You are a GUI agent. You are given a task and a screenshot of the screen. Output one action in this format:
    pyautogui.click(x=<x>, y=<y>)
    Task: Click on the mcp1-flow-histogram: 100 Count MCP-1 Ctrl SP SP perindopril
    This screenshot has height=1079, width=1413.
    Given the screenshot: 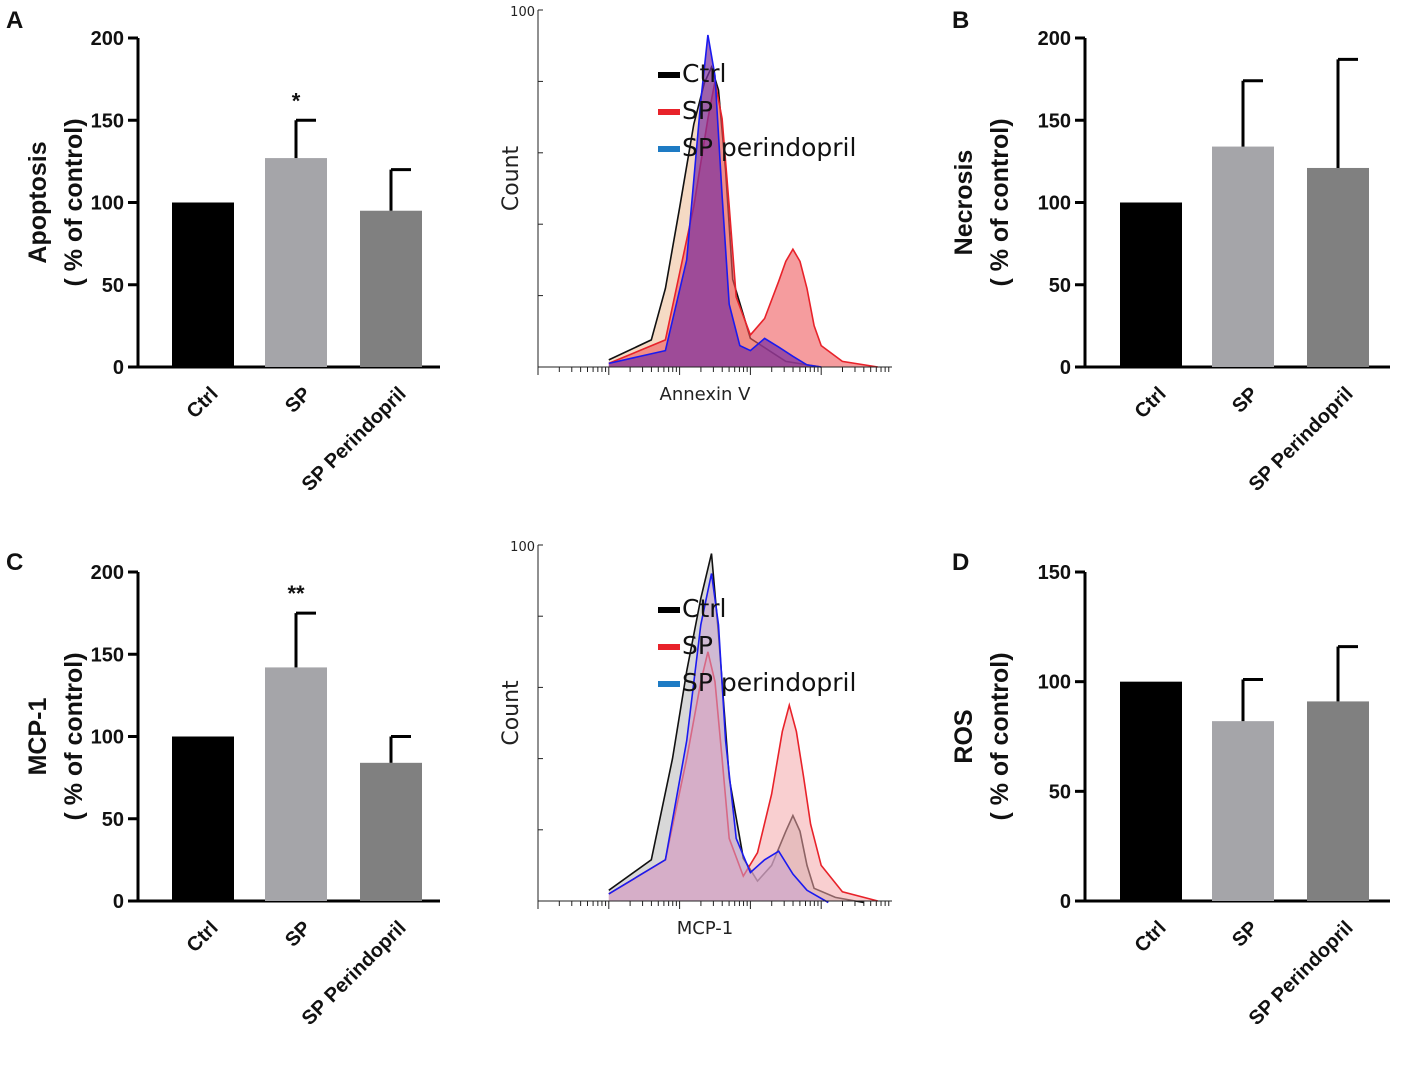 What is the action you would take?
    pyautogui.click(x=695, y=739)
    